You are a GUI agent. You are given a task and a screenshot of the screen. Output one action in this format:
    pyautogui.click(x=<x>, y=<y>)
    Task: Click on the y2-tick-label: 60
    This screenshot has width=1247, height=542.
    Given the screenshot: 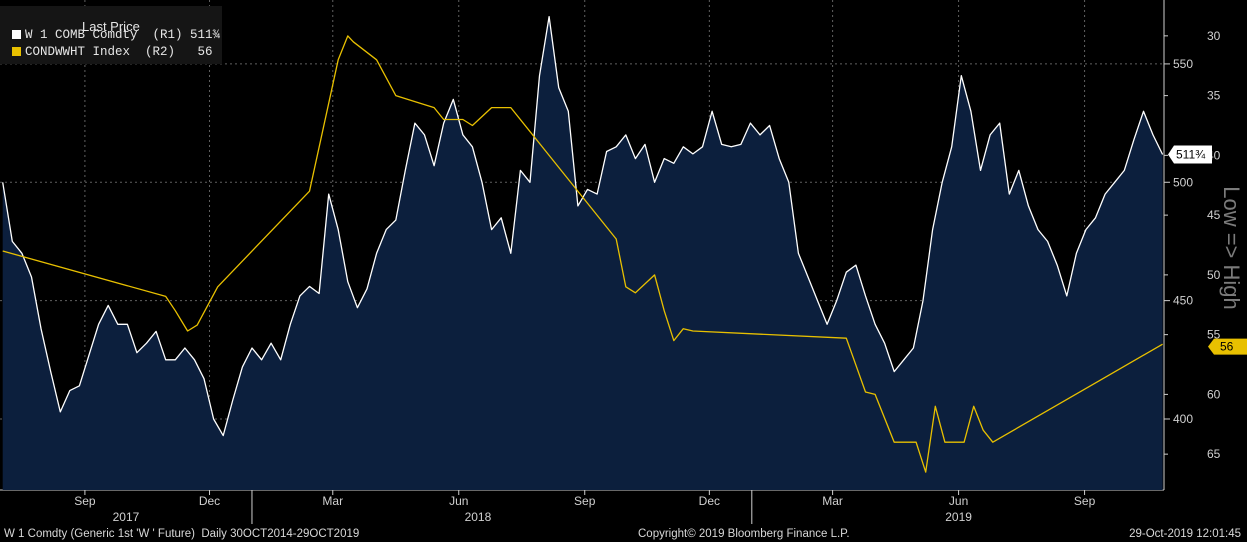 What is the action you would take?
    pyautogui.click(x=1214, y=394)
    